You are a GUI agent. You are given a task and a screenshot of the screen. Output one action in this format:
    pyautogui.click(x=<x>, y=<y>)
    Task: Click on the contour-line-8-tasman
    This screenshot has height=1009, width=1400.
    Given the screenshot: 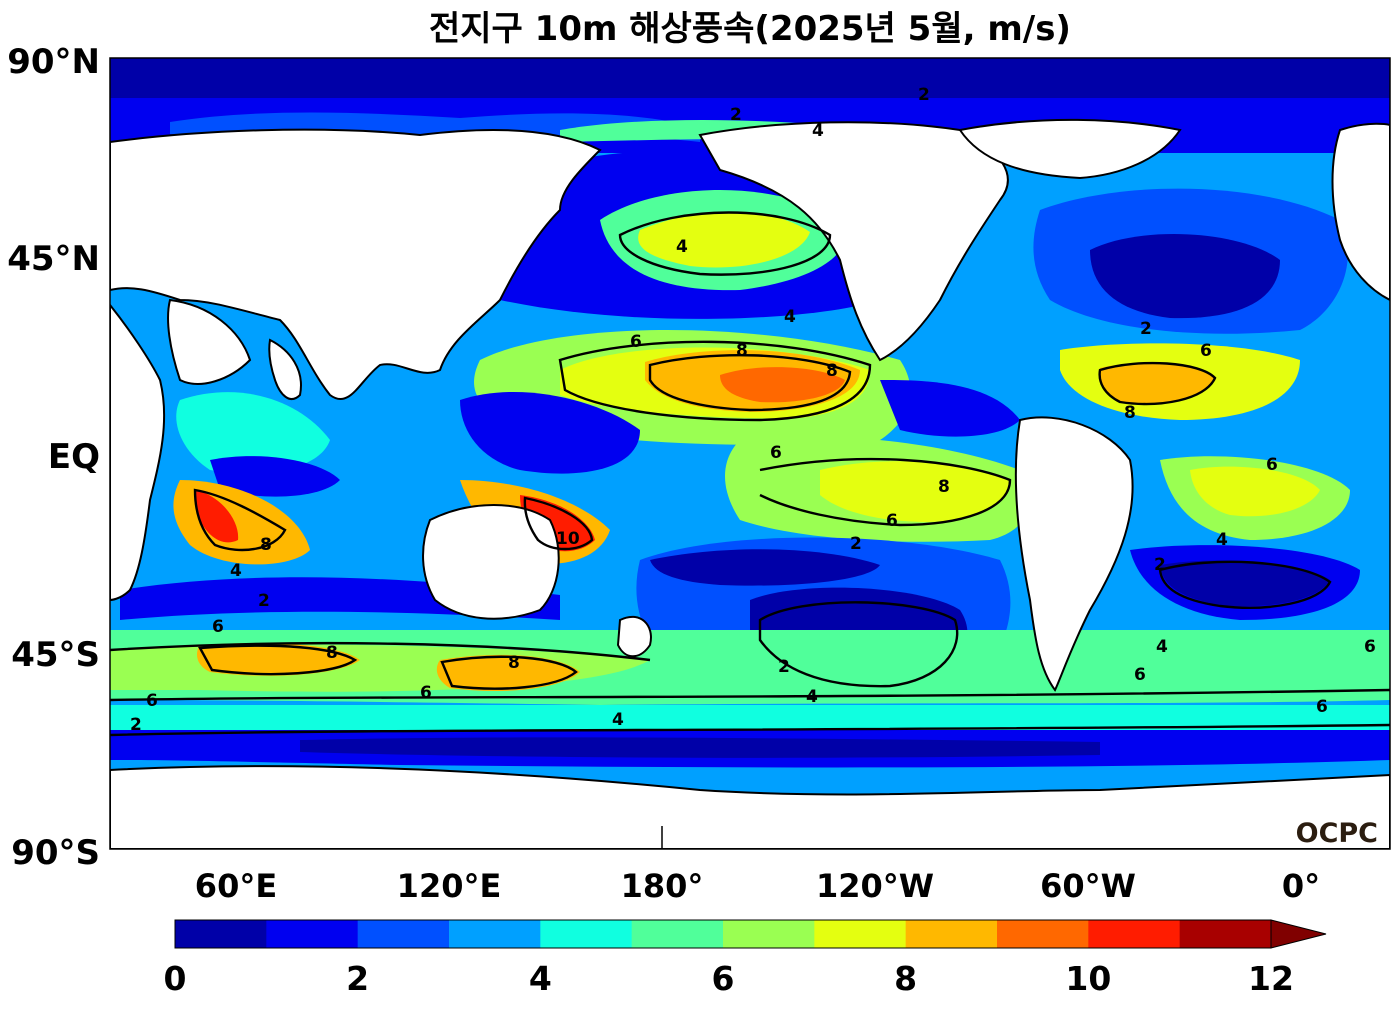 What is the action you would take?
    pyautogui.click(x=509, y=672)
    